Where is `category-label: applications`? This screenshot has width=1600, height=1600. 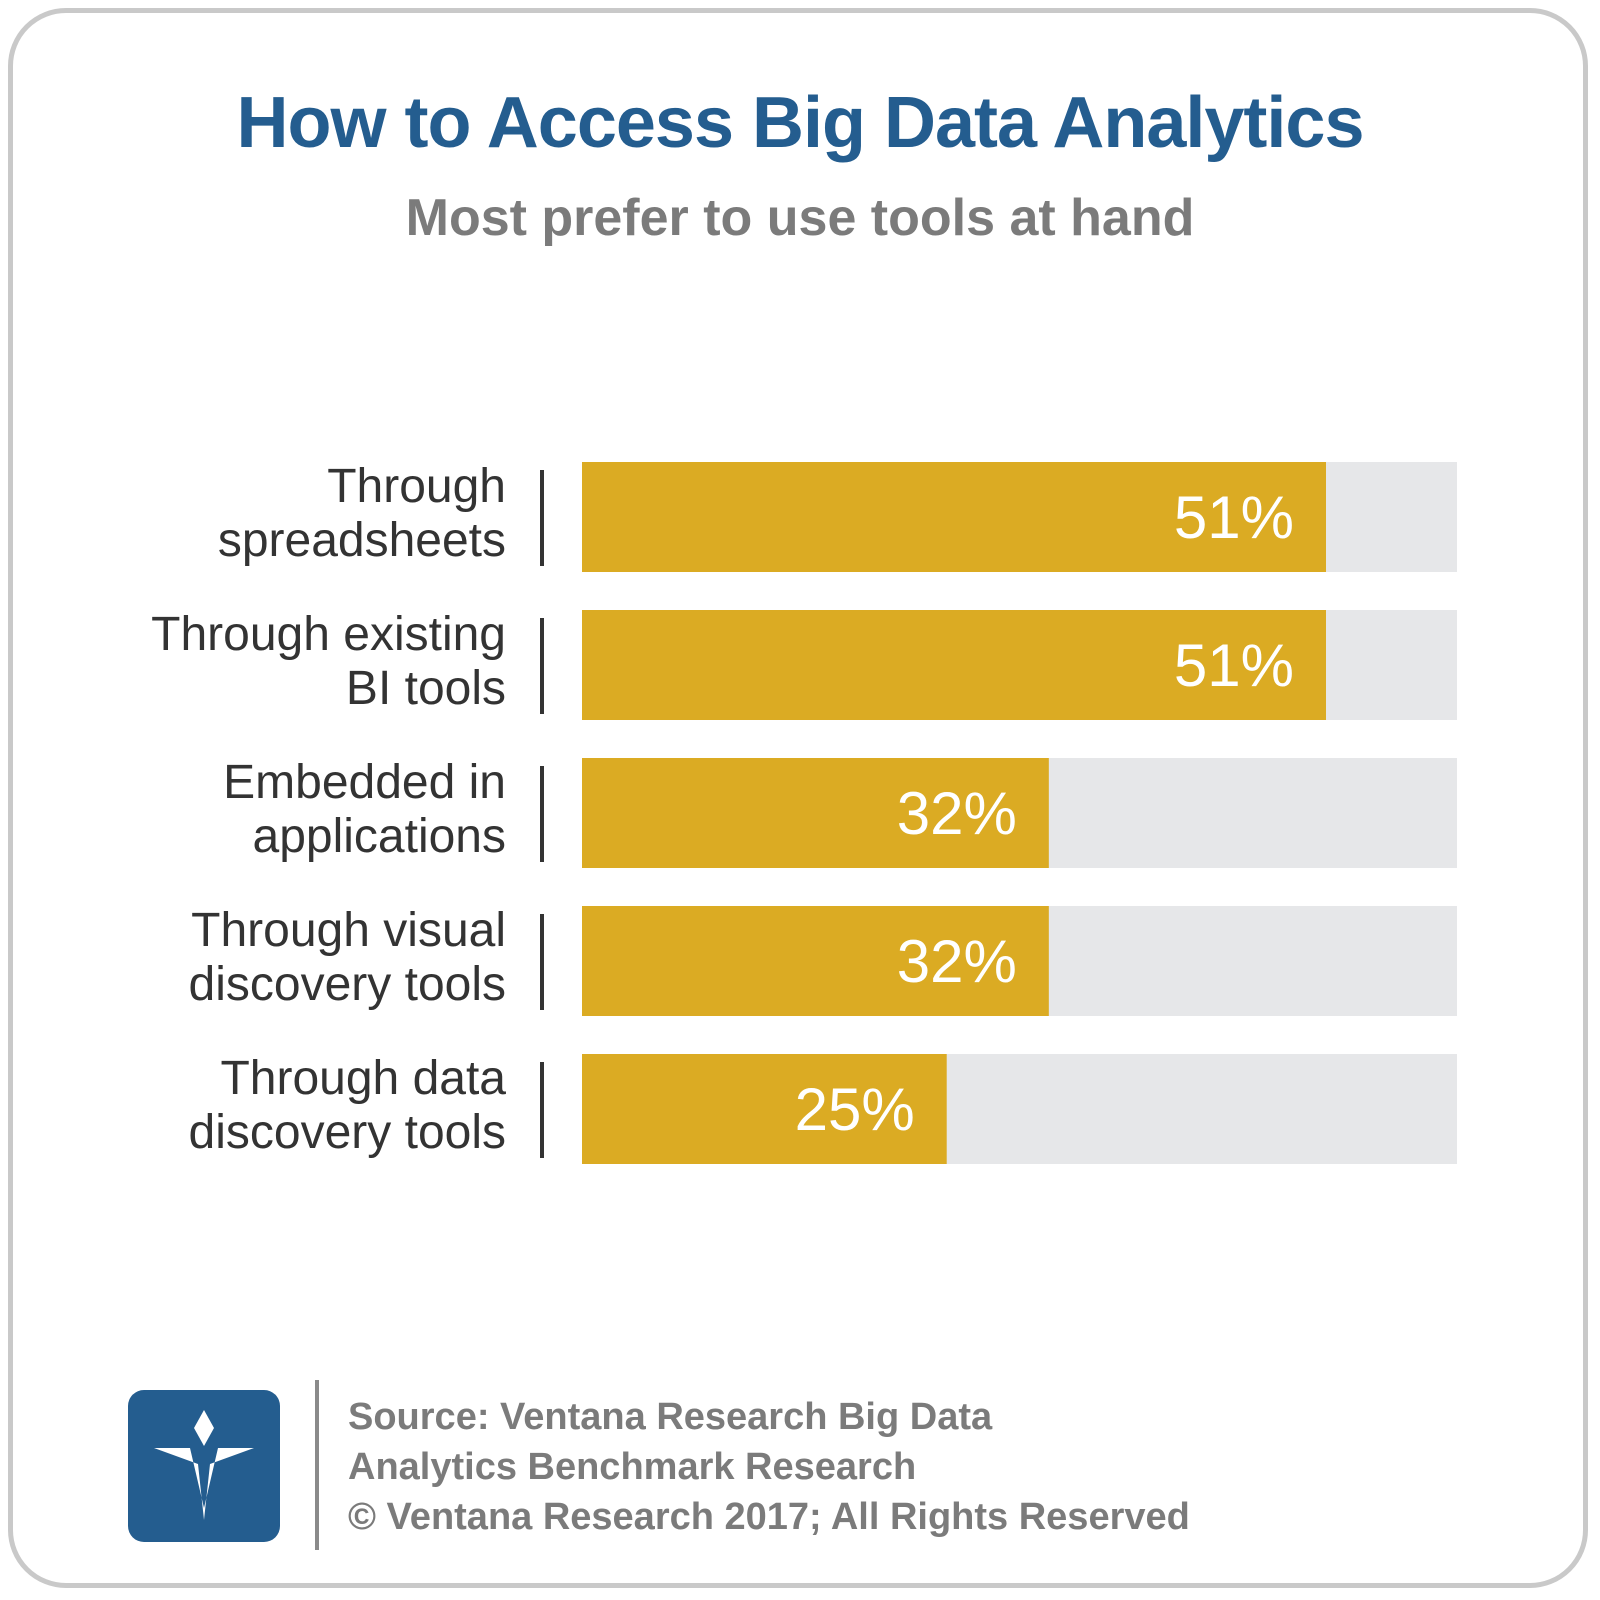
category-label: applications is located at coordinates (380, 836).